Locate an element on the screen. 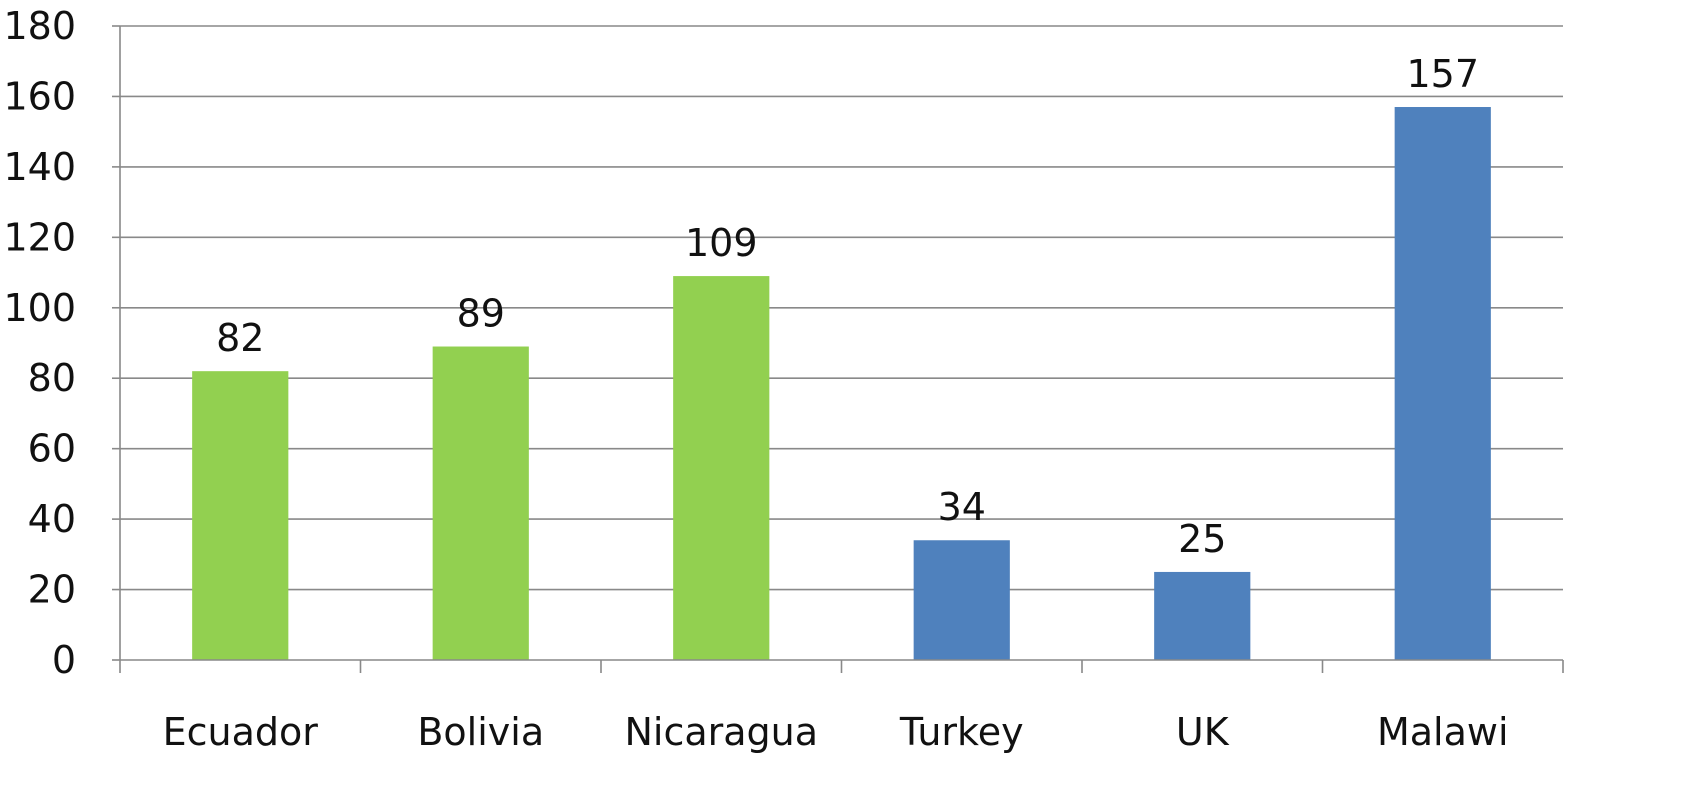 The height and width of the screenshot is (809, 1685). bar-malawi is located at coordinates (1442, 383).